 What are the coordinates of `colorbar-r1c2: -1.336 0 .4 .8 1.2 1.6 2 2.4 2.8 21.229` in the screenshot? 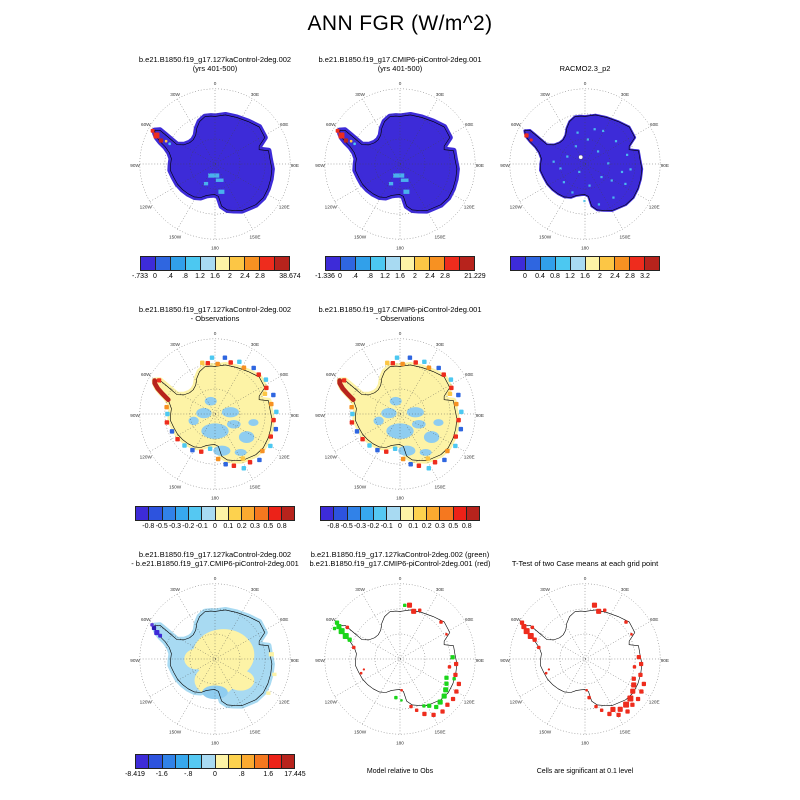 It's located at (400, 269).